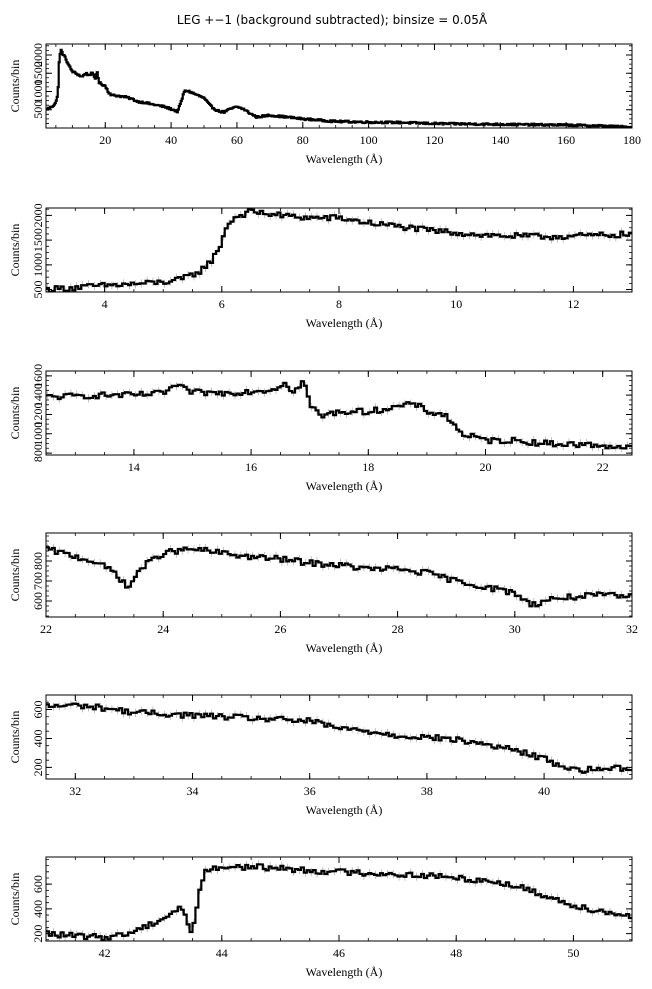  Describe the element at coordinates (500, 140) in the screenshot. I see `x-tick-label: 140` at that location.